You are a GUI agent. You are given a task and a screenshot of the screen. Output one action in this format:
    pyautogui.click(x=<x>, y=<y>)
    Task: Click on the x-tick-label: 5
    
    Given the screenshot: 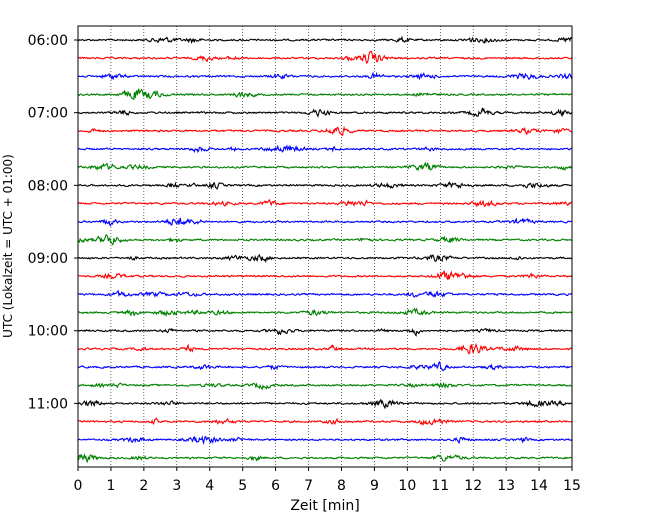 What is the action you would take?
    pyautogui.click(x=242, y=486)
    